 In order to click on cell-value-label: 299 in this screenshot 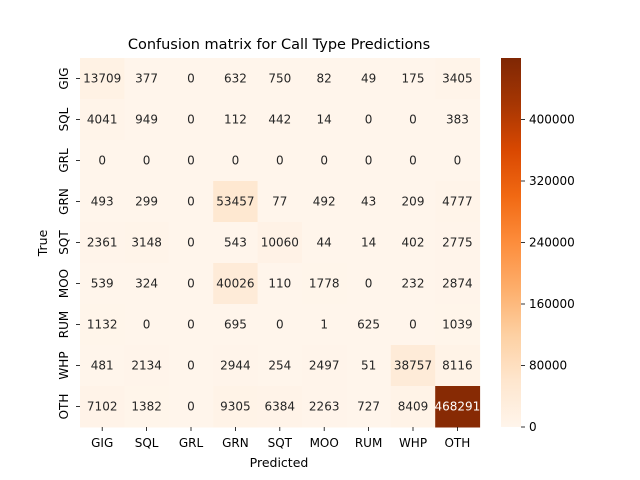, I will do `click(146, 202)`.